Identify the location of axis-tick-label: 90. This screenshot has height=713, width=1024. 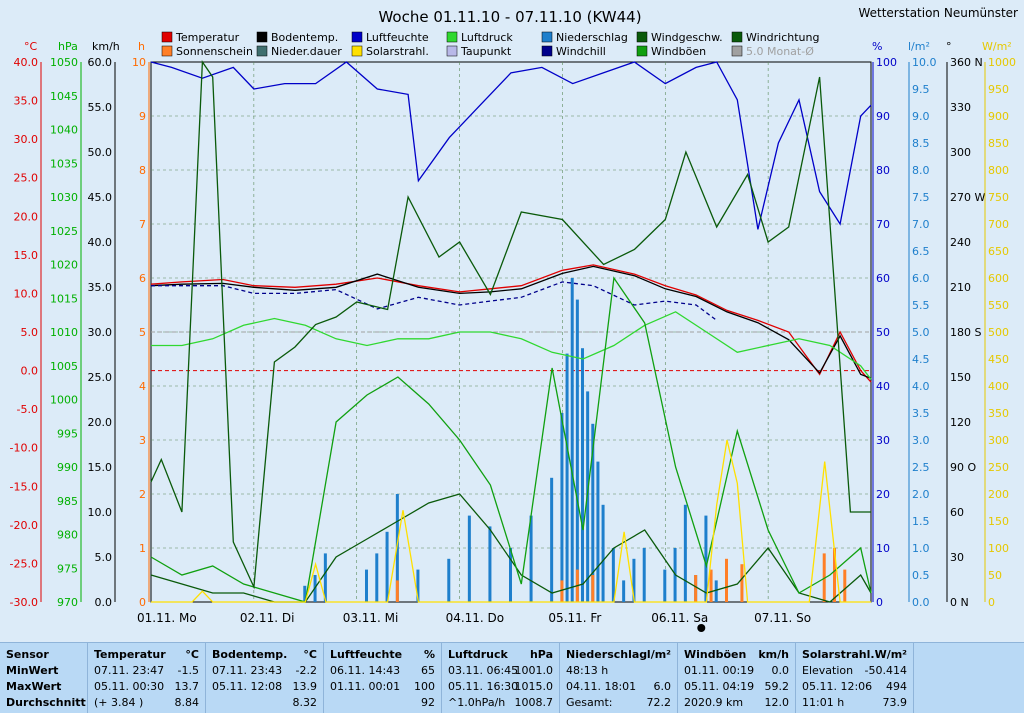
(883, 116).